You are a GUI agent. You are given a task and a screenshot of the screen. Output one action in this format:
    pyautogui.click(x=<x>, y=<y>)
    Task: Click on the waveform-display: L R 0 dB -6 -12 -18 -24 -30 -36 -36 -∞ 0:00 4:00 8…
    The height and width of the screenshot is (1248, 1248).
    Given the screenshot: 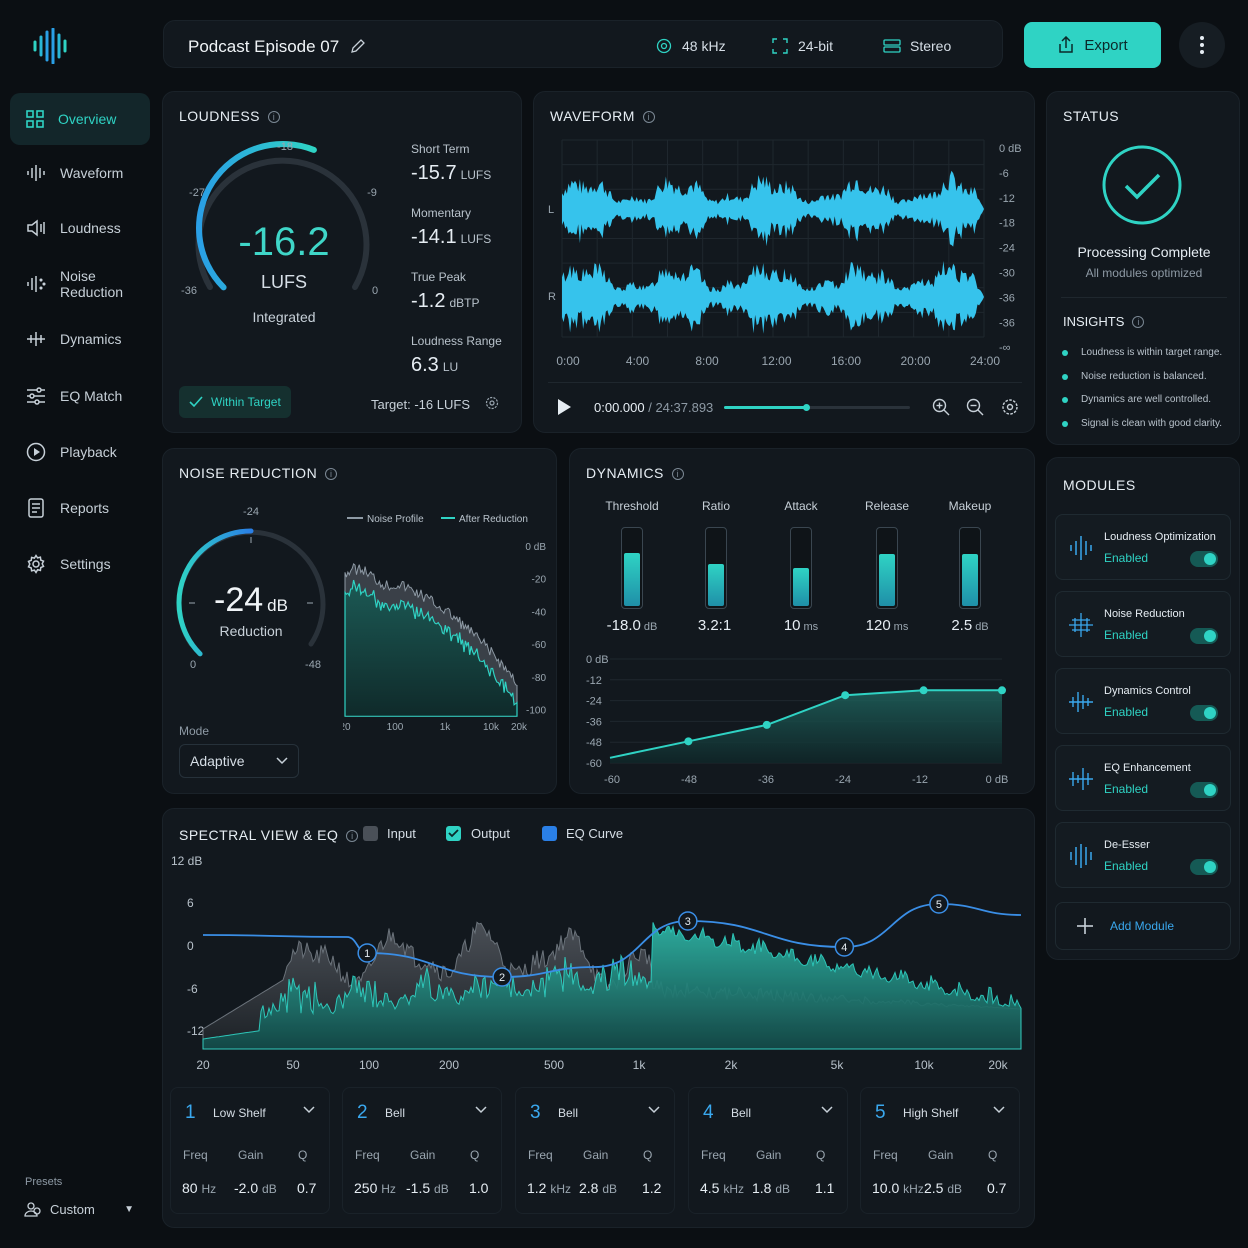 What is the action you would take?
    pyautogui.click(x=785, y=237)
    